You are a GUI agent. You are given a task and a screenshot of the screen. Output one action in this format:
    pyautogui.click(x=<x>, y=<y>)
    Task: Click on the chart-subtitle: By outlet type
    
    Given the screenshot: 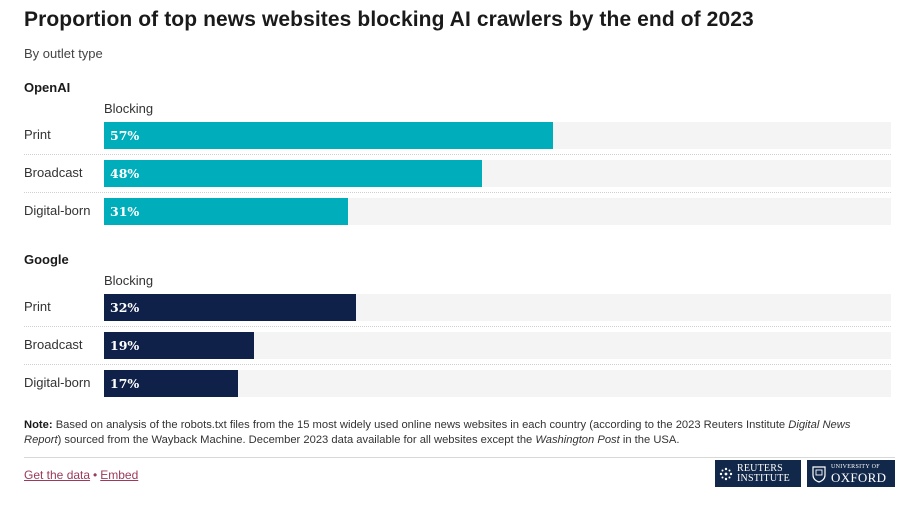 What is the action you would take?
    pyautogui.click(x=63, y=53)
    